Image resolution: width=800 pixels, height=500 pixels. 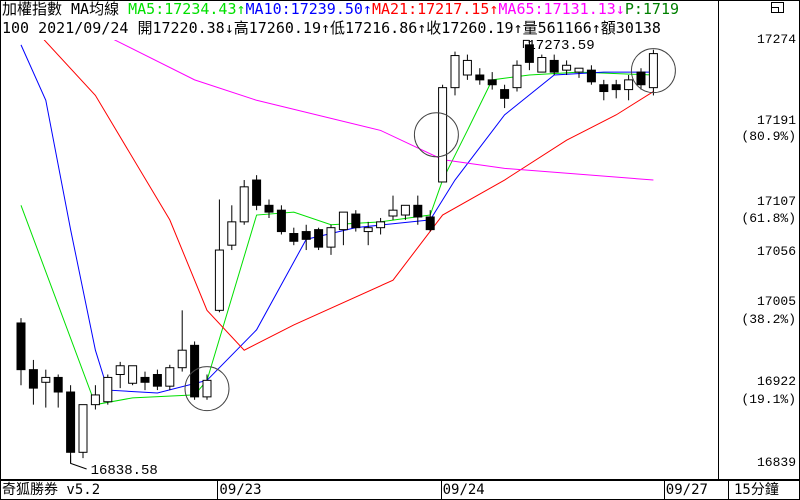 I want to click on axis-label: 17191, so click(x=776, y=120).